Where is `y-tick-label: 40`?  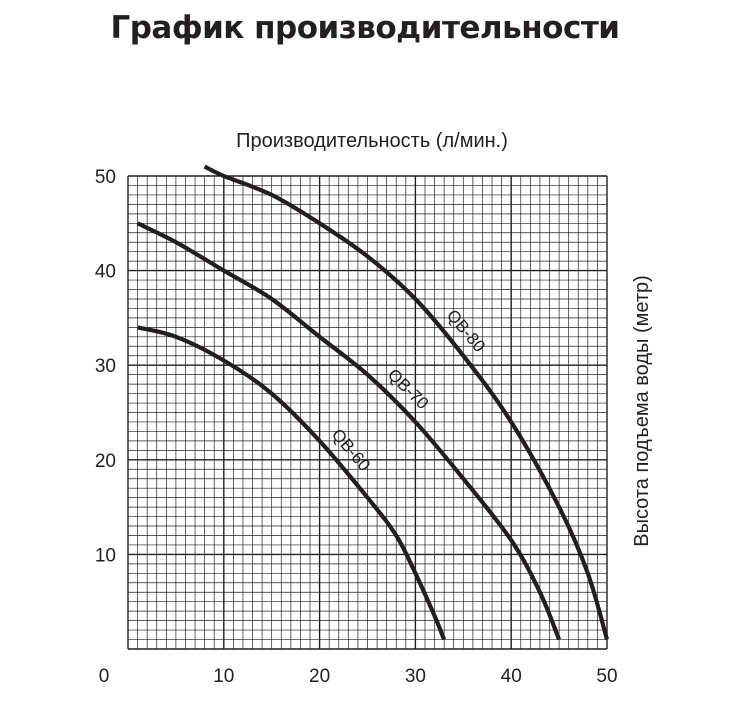
y-tick-label: 40 is located at coordinates (105, 272).